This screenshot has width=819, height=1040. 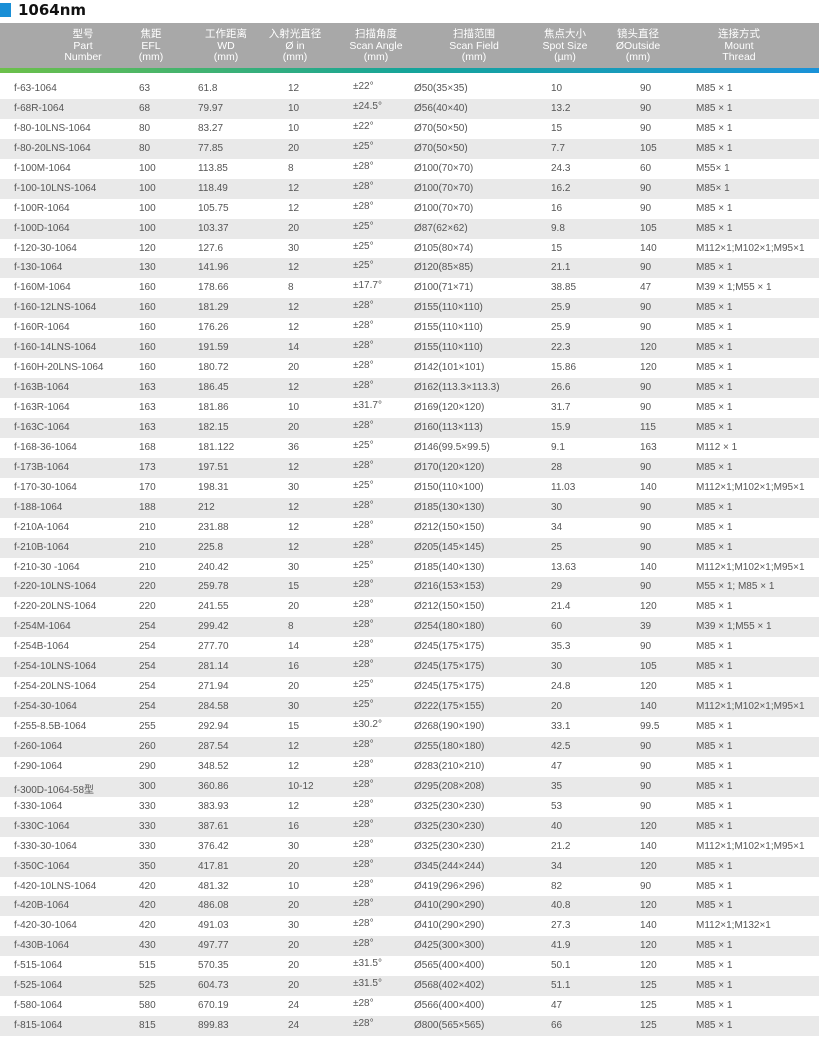 I want to click on cell-part-number: f-188-1064, so click(x=38, y=507).